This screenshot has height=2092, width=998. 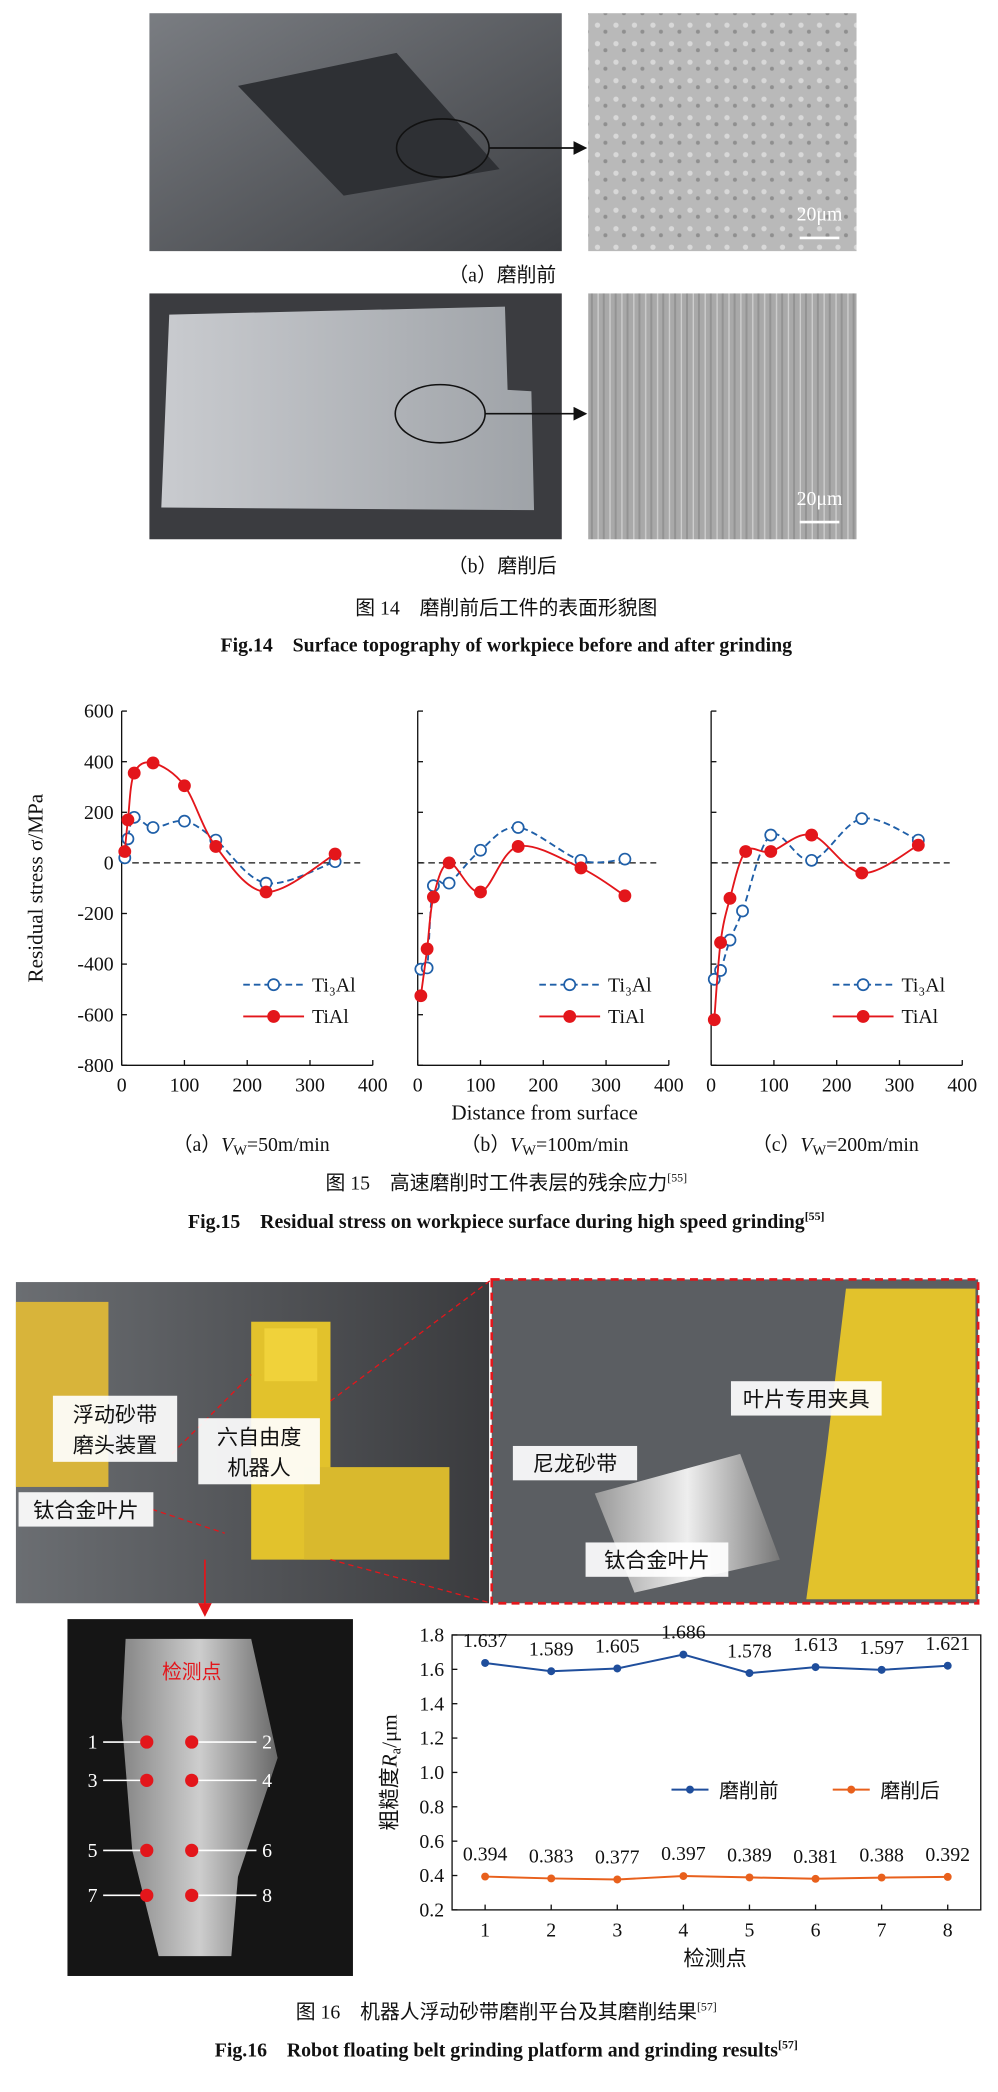 What do you see at coordinates (93, 1781) in the screenshot?
I see `point-label: 3` at bounding box center [93, 1781].